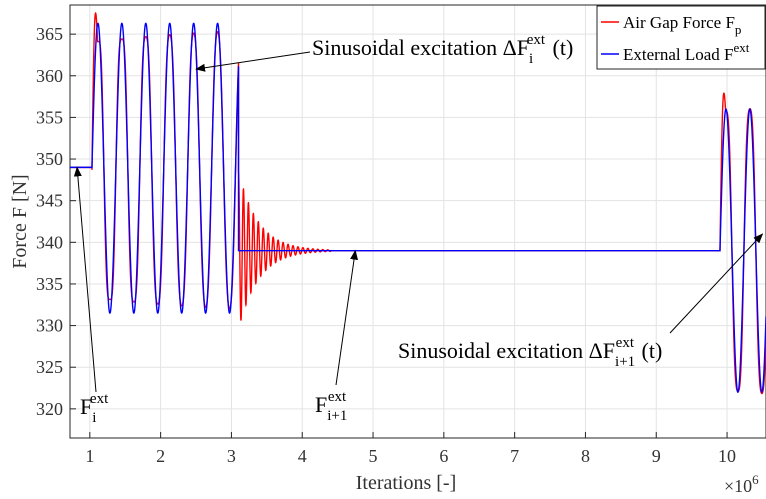 This screenshot has width=766, height=499. Describe the element at coordinates (406, 483) in the screenshot. I see `x-axis-label: Iterations [-]` at that location.